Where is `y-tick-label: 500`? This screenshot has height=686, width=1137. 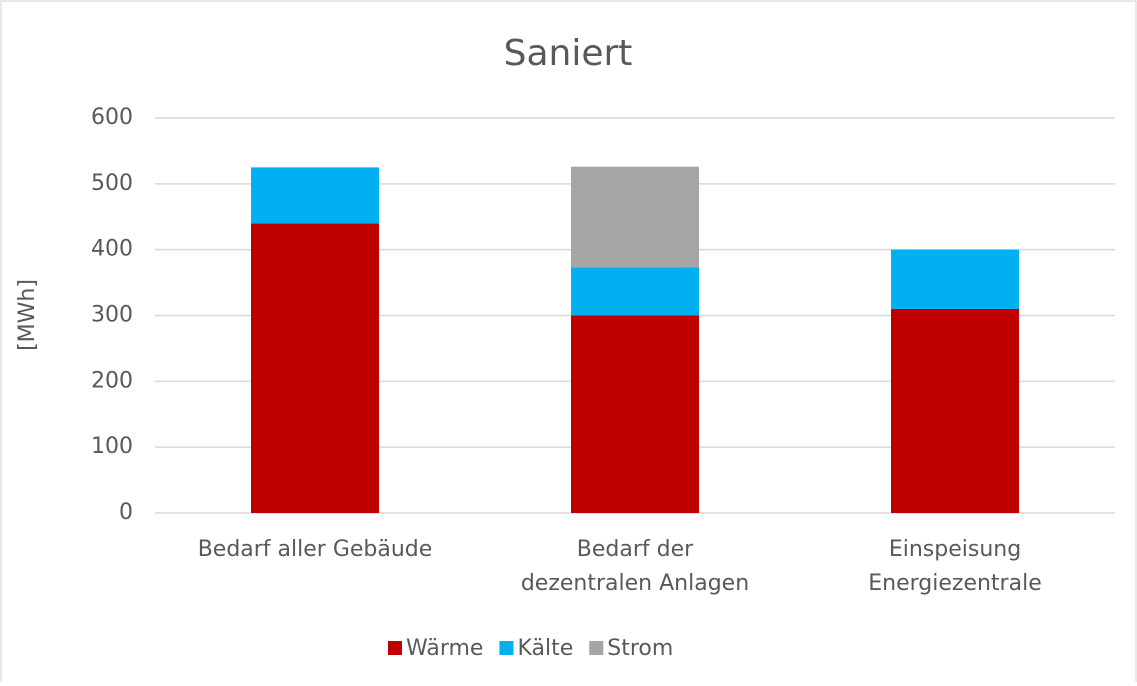
y-tick-label: 500 is located at coordinates (112, 183).